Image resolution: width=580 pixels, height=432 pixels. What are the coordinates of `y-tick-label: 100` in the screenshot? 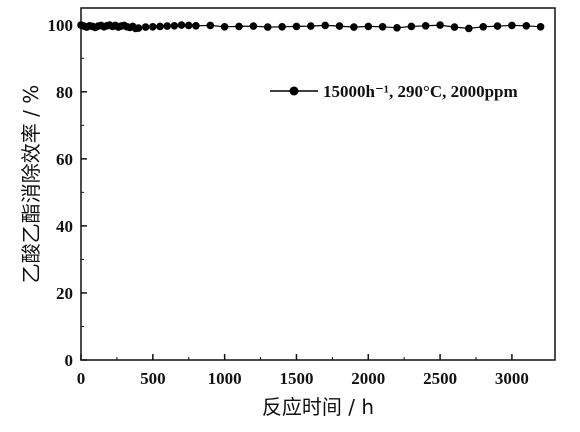 It's located at (61, 25).